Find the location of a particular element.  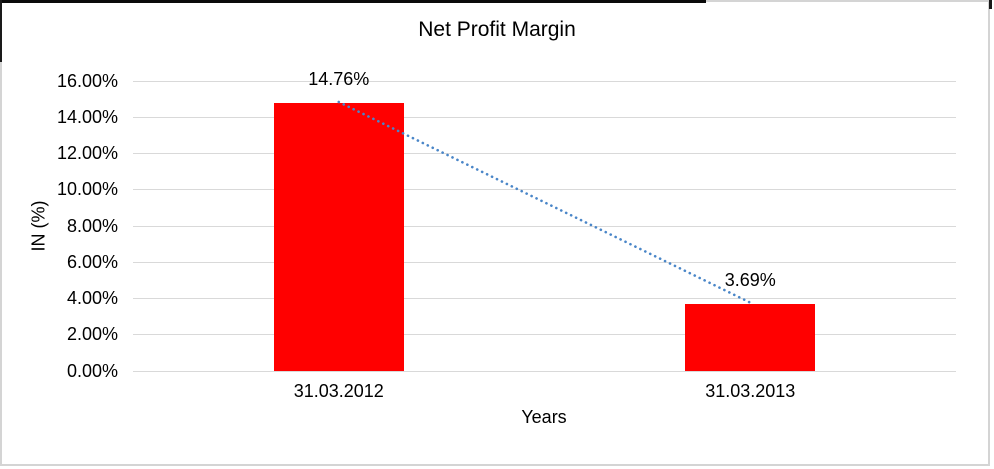

bar-value-label: 14.76% is located at coordinates (339, 79).